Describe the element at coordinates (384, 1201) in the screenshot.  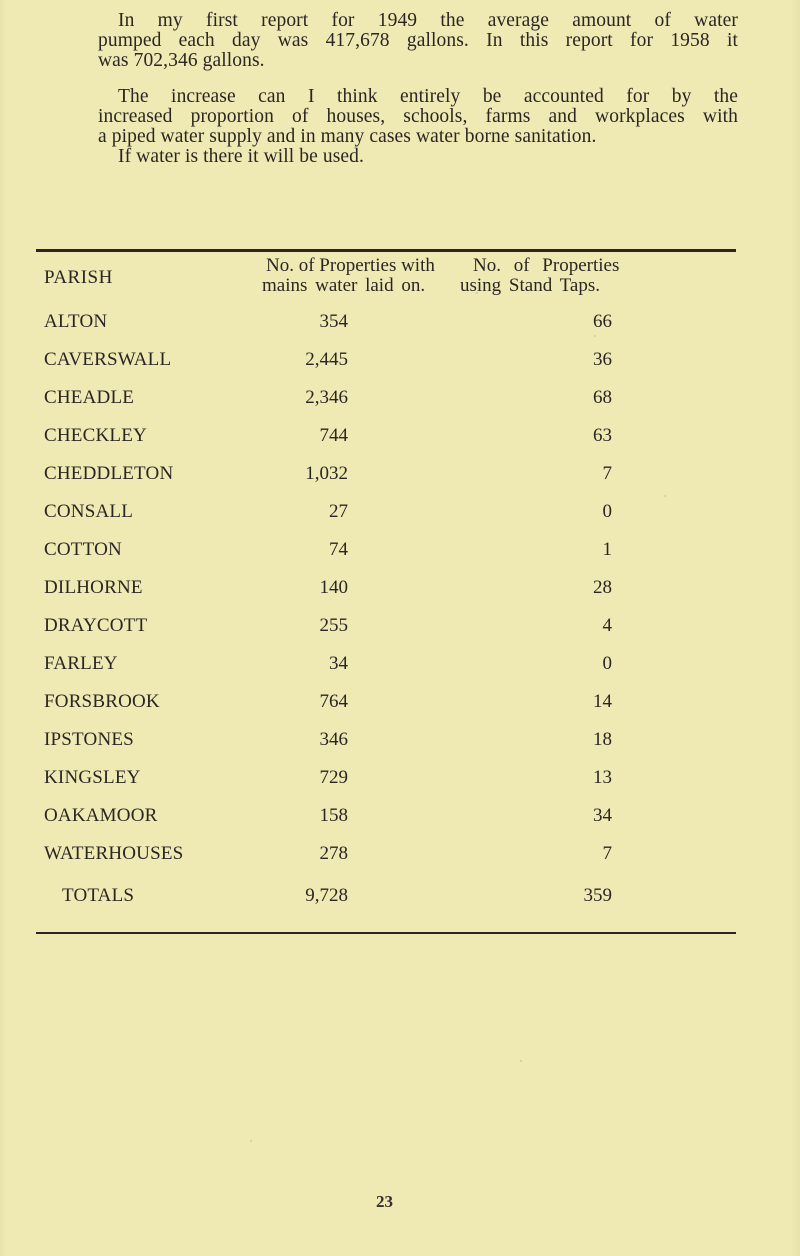
I see `page-number: 23` at that location.